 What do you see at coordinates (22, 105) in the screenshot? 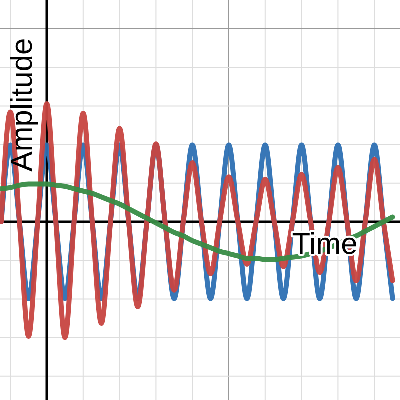
I see `y-axis-title: Amplitude` at bounding box center [22, 105].